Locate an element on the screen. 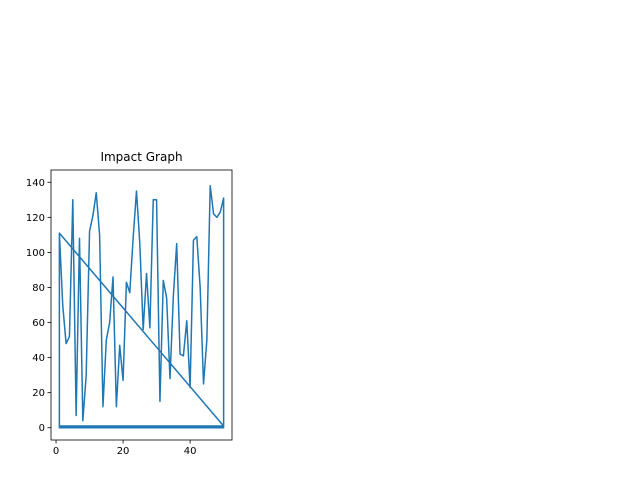  y-tick-label: 60 is located at coordinates (38, 323).